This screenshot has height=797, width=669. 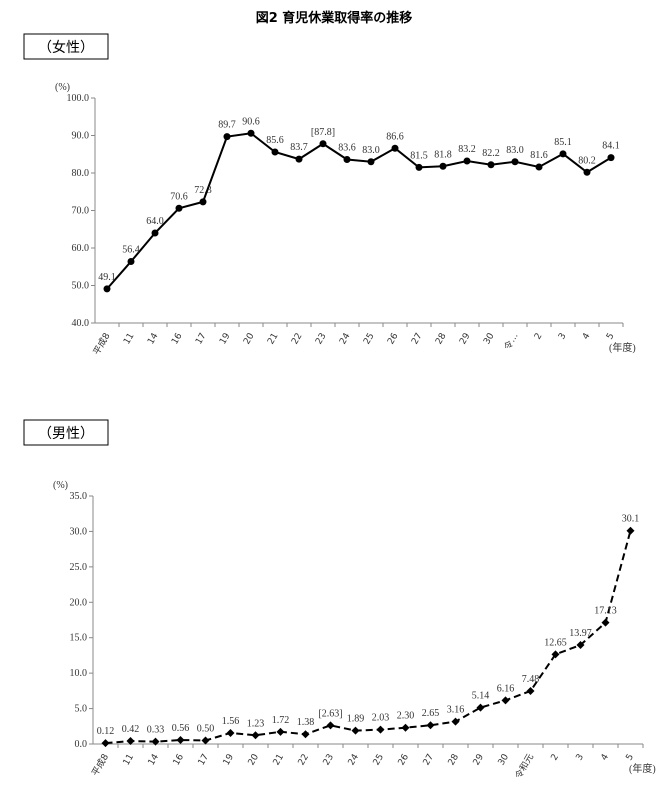 What do you see at coordinates (79, 602) in the screenshot?
I see `y-tick-label: 20.0` at bounding box center [79, 602].